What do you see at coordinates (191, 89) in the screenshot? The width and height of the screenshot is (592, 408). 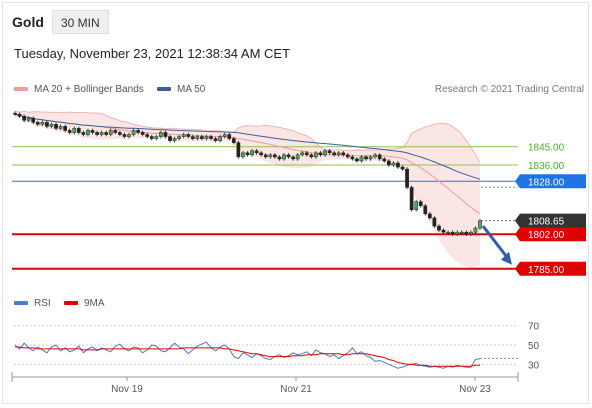 I see `legend-ma50-label: MA 50` at bounding box center [191, 89].